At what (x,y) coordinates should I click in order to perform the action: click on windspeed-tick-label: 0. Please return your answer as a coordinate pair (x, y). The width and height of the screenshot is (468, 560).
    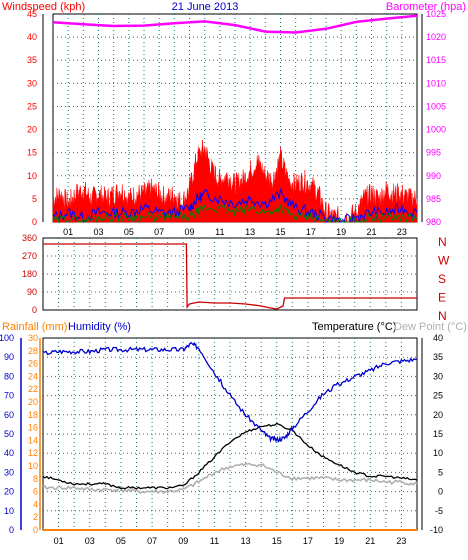
    Looking at the image, I should click on (34, 222).